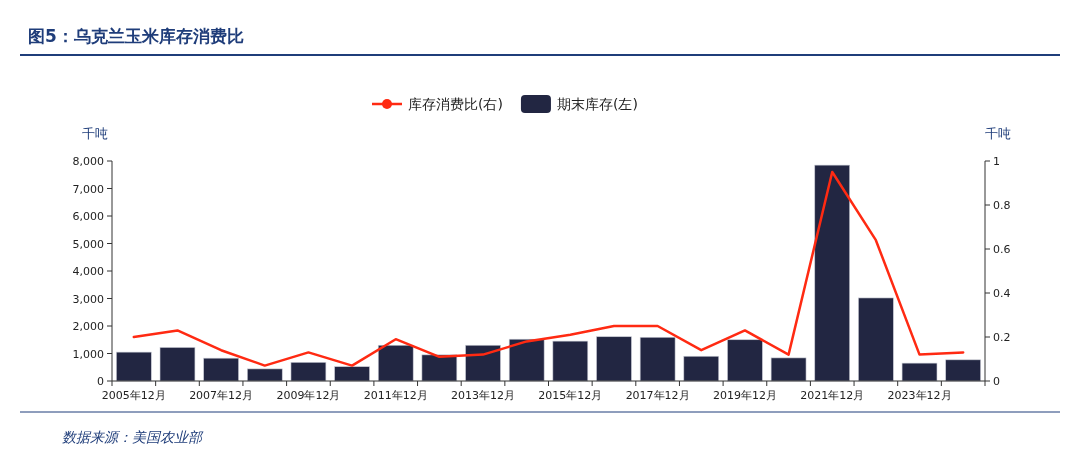  Describe the element at coordinates (88, 189) in the screenshot. I see `y-tick-label: 7,000` at that location.